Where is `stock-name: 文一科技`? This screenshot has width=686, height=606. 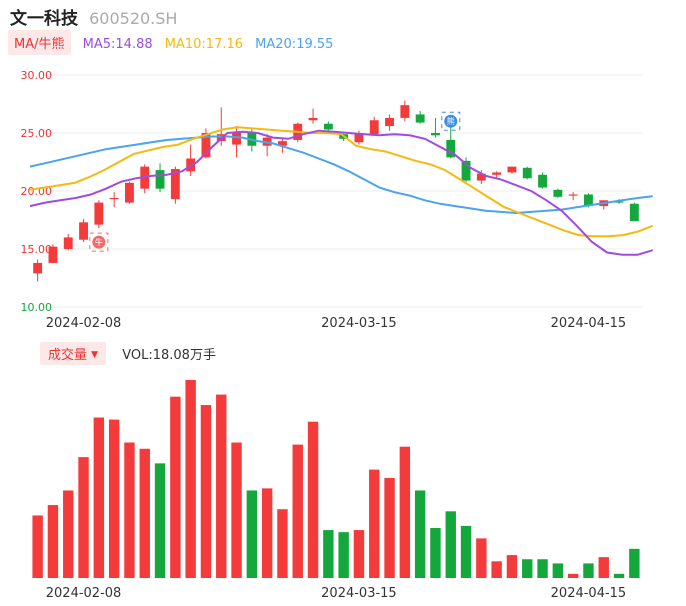 stock-name: 文一科技 is located at coordinates (44, 19).